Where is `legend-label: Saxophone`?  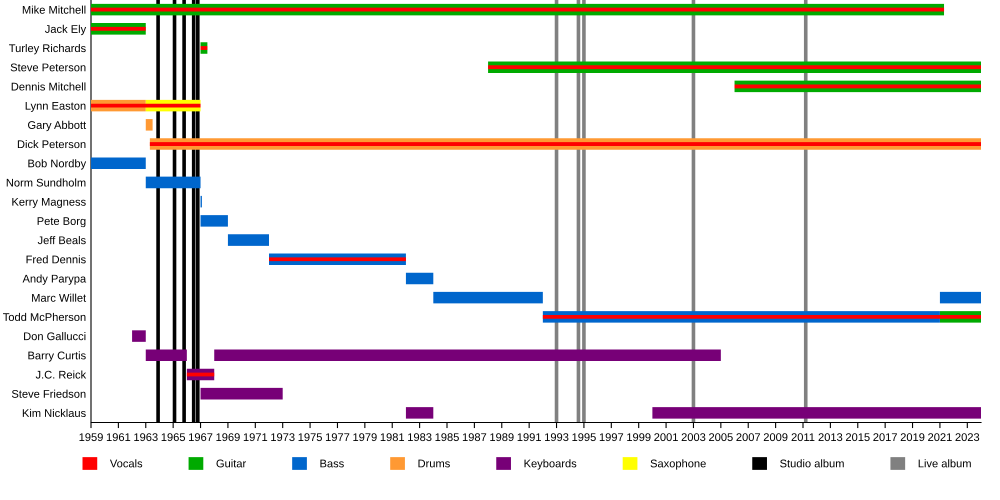 legend-label: Saxophone is located at coordinates (678, 464).